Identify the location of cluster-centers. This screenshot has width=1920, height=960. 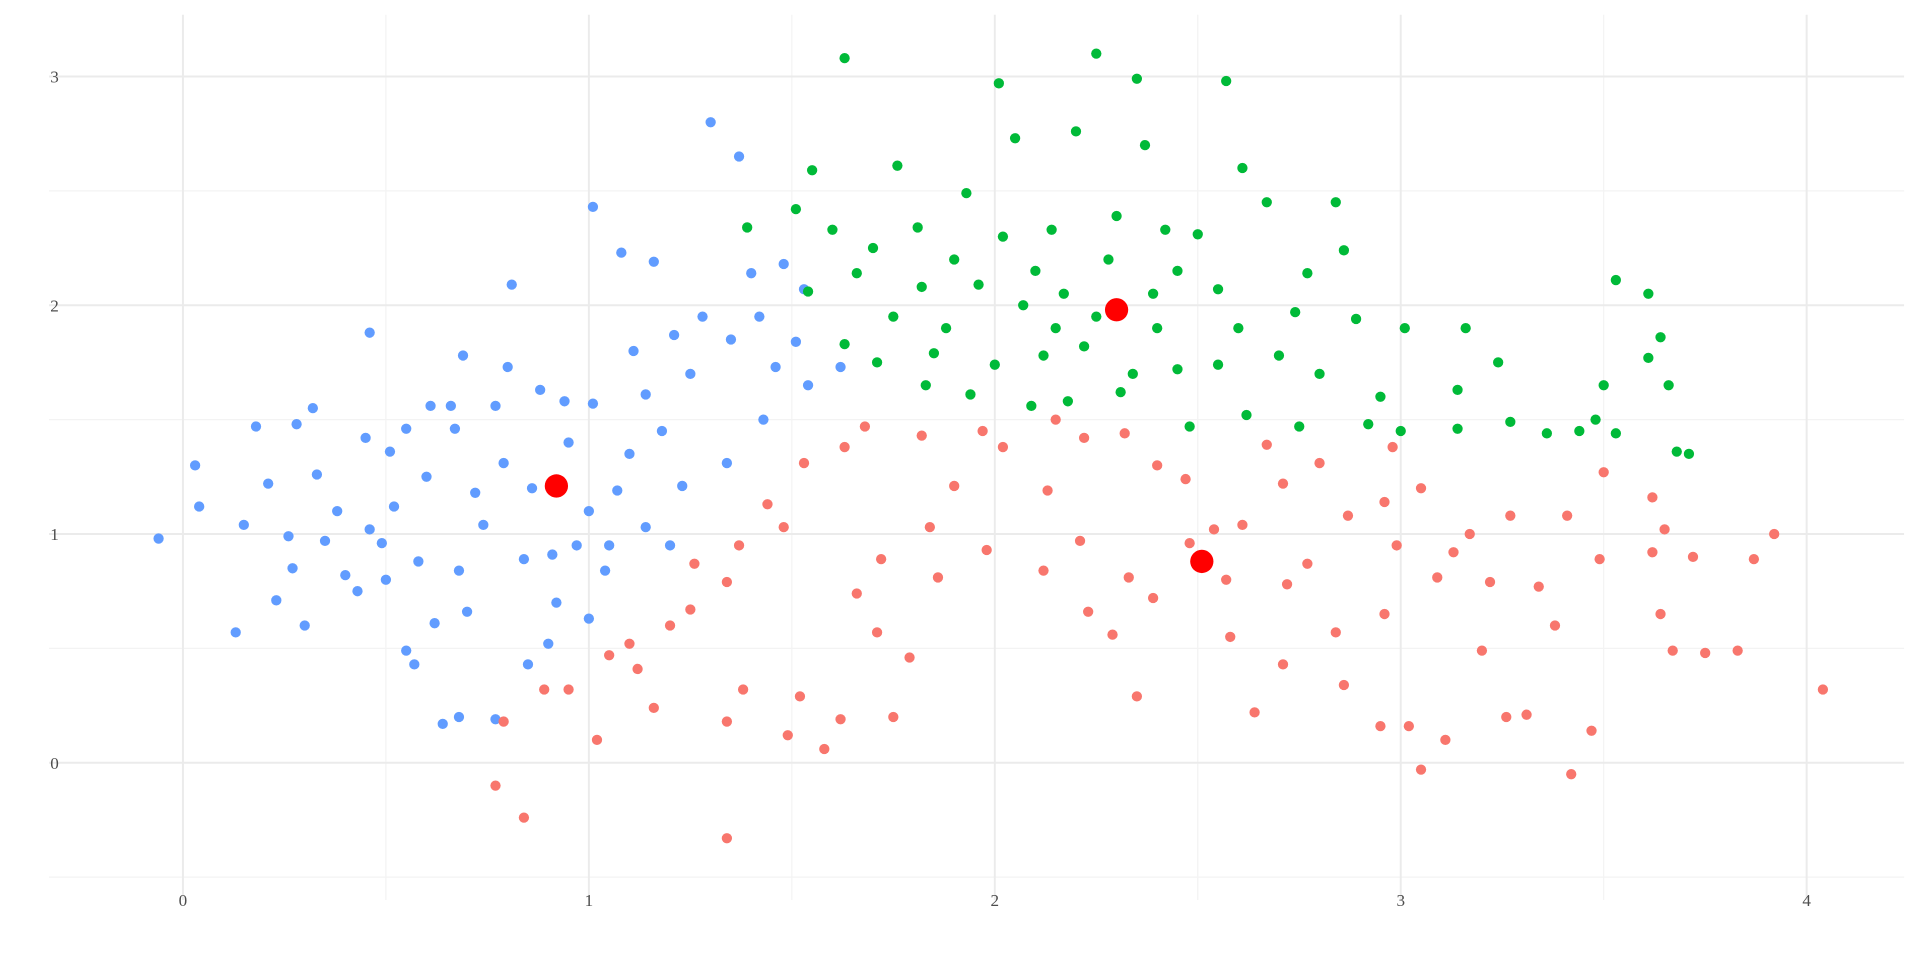
(879, 436).